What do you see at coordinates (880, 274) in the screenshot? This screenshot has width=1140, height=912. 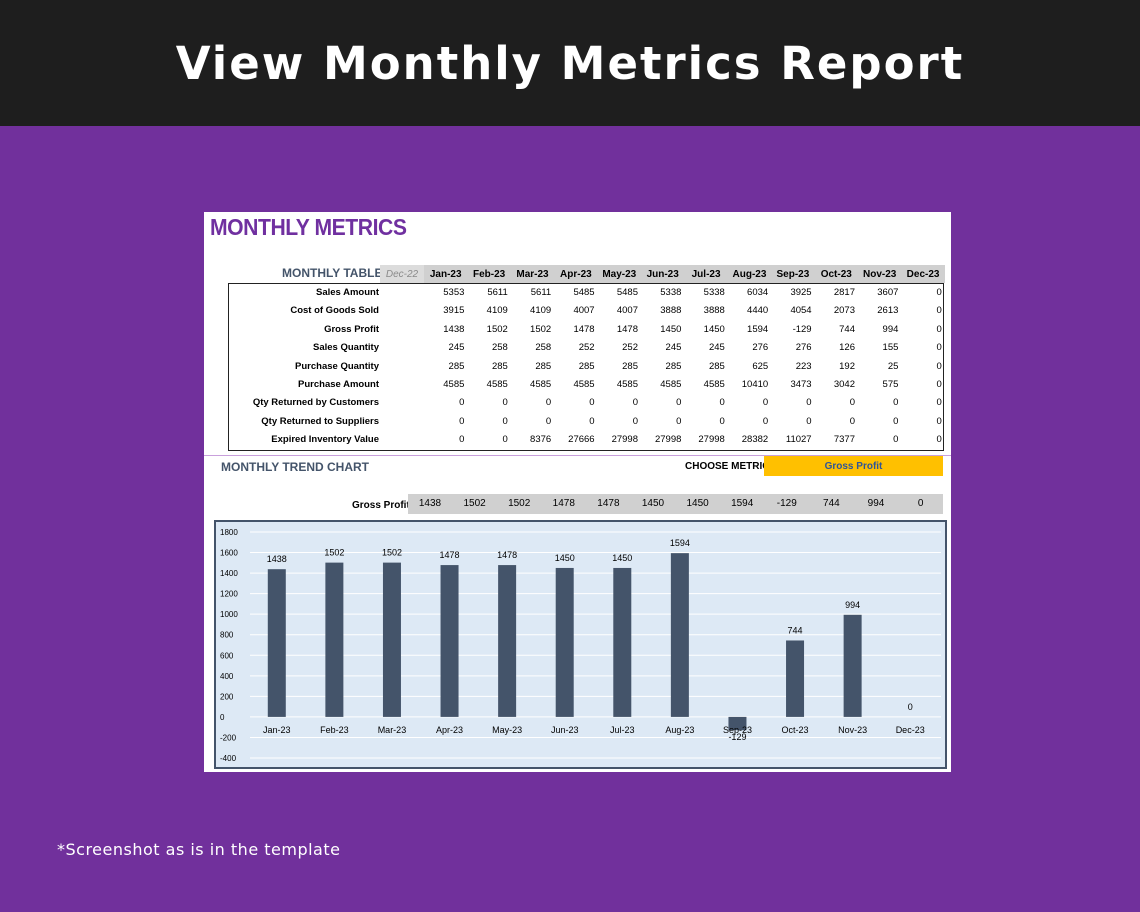 I see `month-header: Nov-23` at bounding box center [880, 274].